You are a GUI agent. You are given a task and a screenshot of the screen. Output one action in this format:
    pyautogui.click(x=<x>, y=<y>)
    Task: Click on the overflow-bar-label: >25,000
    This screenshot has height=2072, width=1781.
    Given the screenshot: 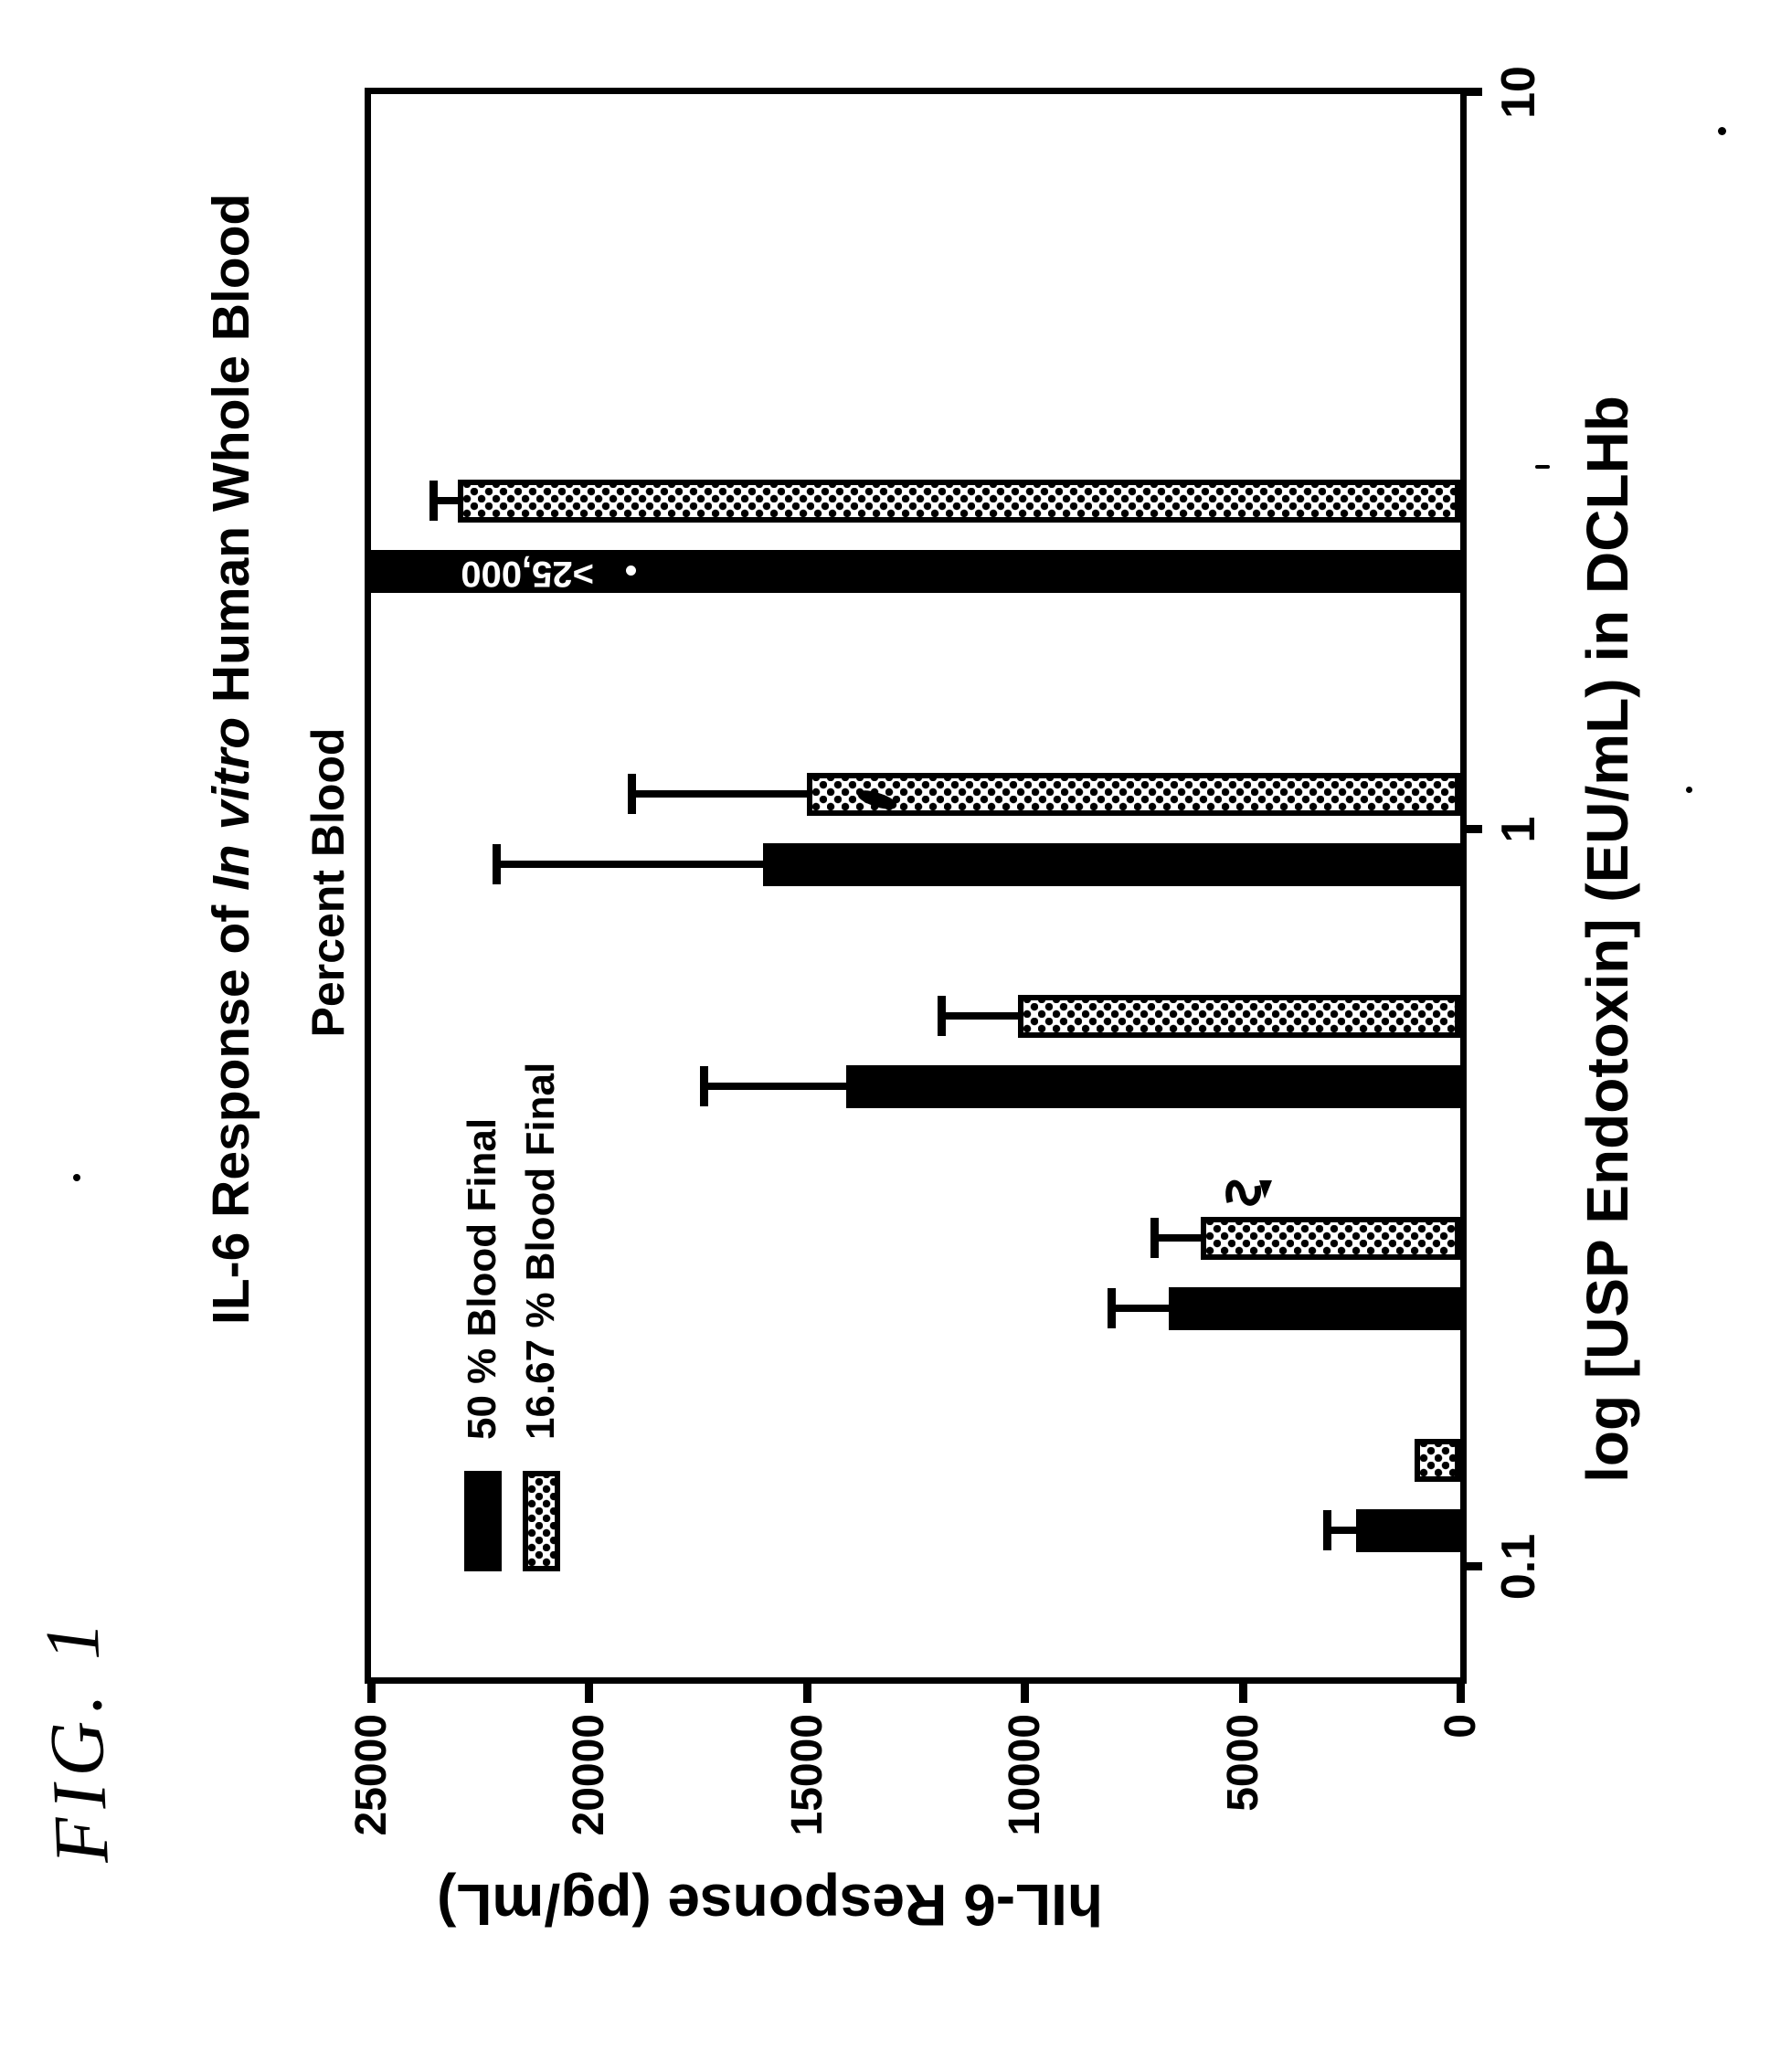 What is the action you would take?
    pyautogui.click(x=527, y=574)
    